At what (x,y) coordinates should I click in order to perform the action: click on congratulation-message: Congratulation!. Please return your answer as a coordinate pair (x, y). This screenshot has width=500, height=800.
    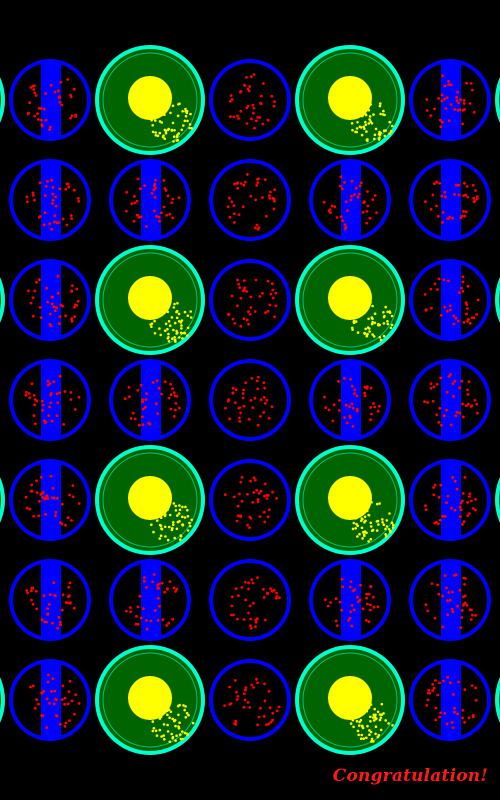
    Looking at the image, I should click on (410, 776).